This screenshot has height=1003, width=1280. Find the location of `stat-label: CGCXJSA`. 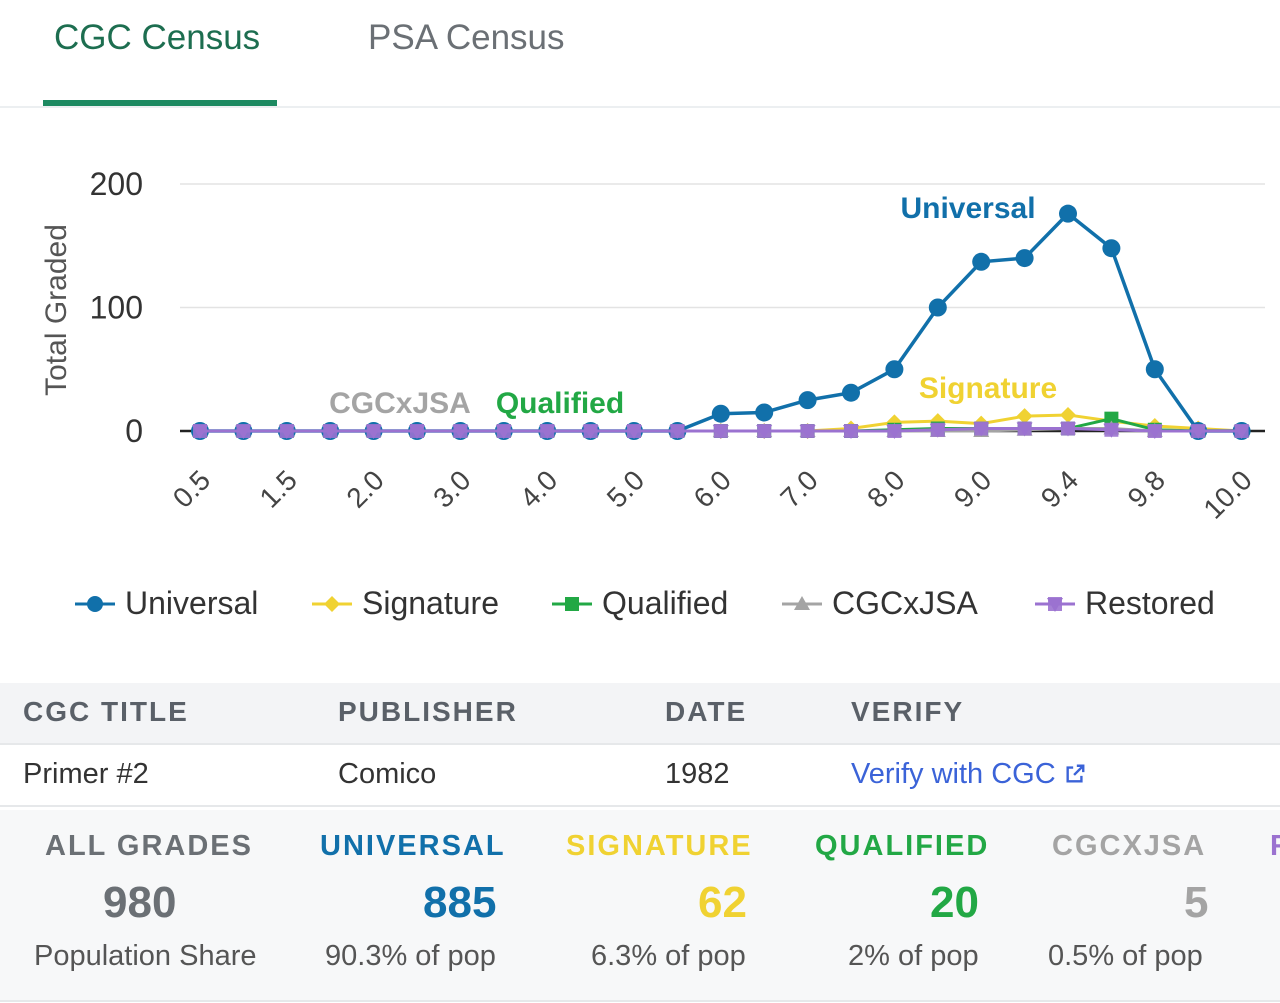

stat-label: CGCXJSA is located at coordinates (1129, 846).